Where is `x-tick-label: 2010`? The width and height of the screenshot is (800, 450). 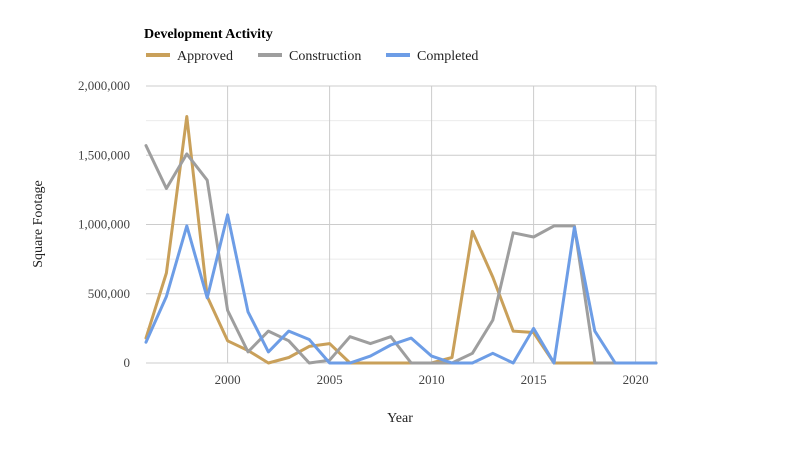
x-tick-label: 2010 is located at coordinates (432, 379).